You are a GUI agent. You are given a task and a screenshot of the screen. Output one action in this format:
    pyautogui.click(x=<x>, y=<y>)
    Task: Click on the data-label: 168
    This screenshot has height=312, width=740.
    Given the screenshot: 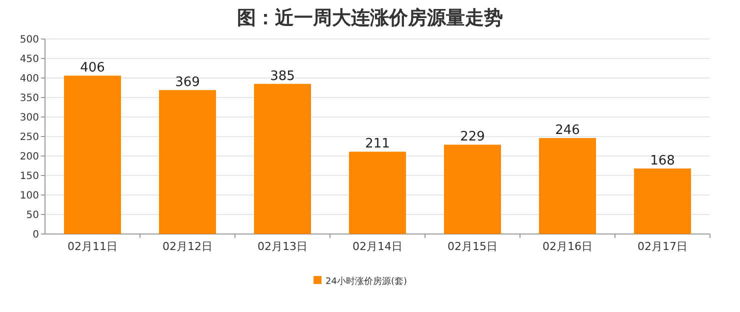 What is the action you would take?
    pyautogui.click(x=662, y=160)
    